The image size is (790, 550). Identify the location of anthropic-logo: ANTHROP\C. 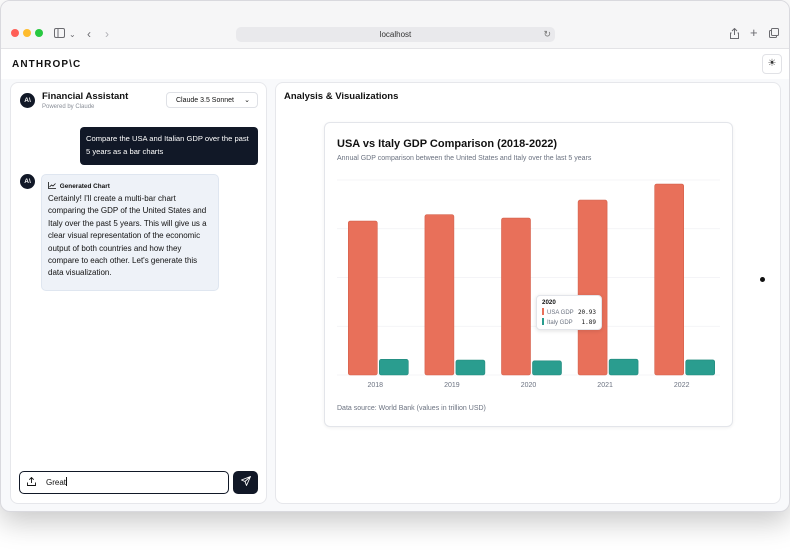
(47, 64).